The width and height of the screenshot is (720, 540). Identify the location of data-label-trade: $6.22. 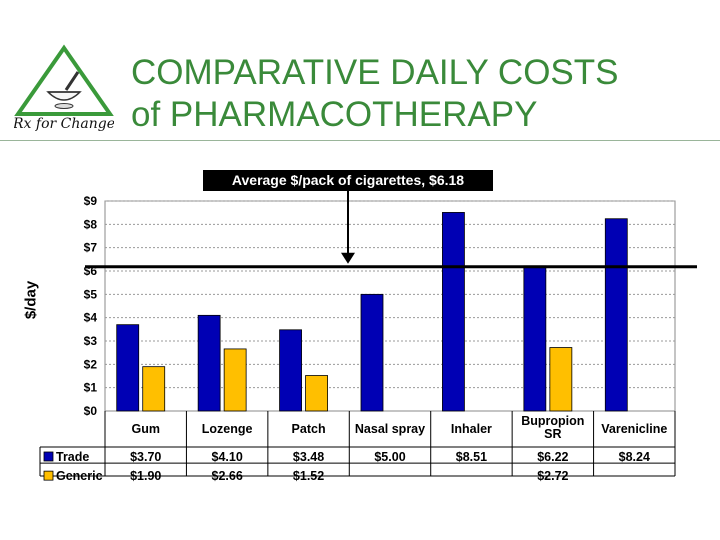
(552, 457).